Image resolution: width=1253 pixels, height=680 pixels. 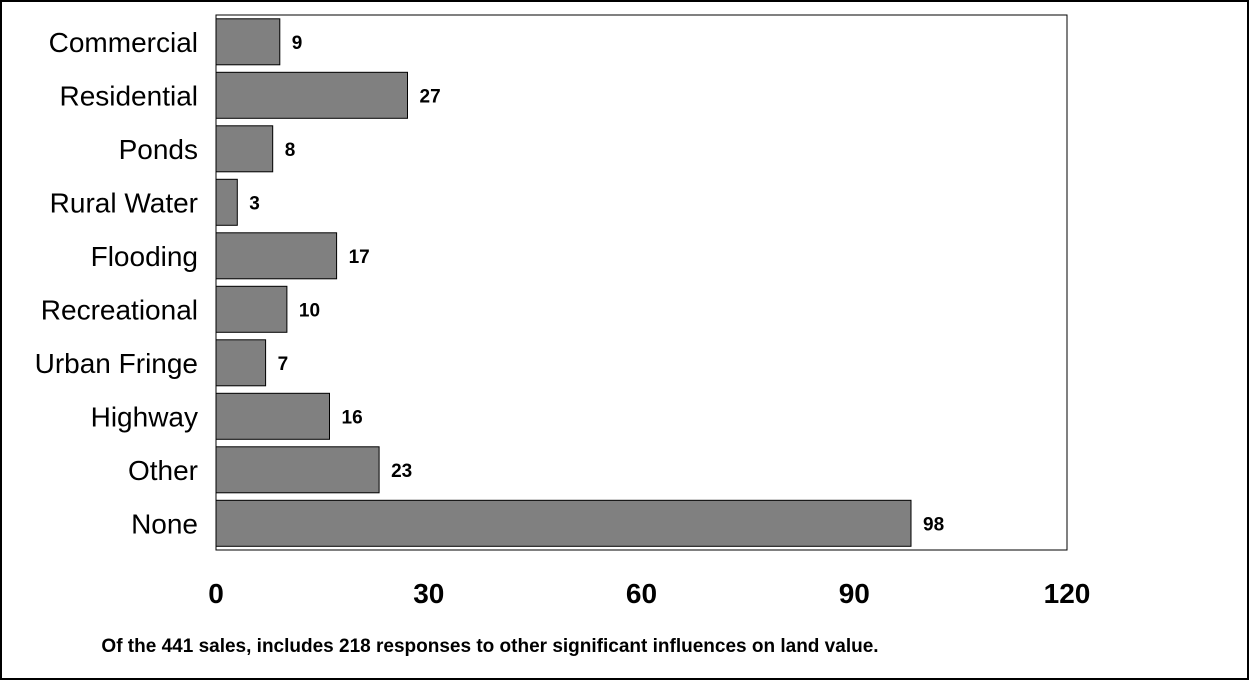 What do you see at coordinates (401, 471) in the screenshot?
I see `value-label-other: 23` at bounding box center [401, 471].